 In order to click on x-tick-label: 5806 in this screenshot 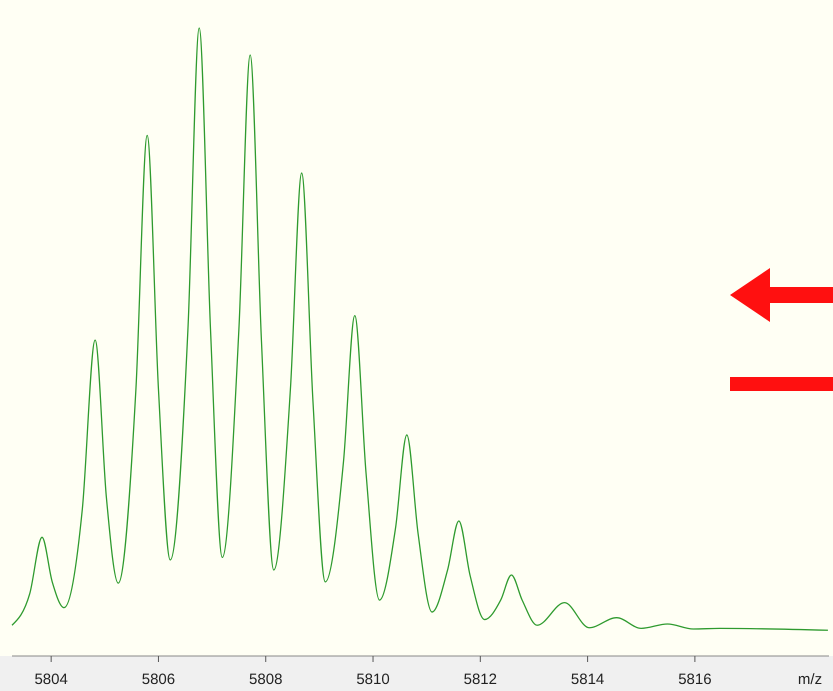, I will do `click(159, 679)`.